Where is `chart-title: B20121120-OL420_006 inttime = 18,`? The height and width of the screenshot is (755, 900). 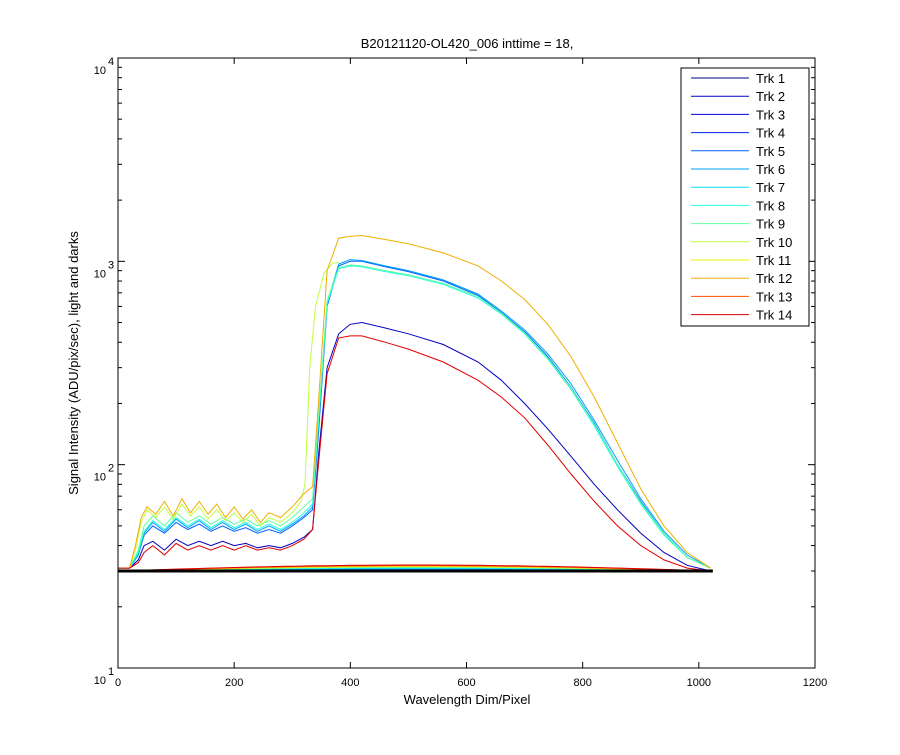
chart-title: B20121120-OL420_006 inttime = 18, is located at coordinates (467, 43).